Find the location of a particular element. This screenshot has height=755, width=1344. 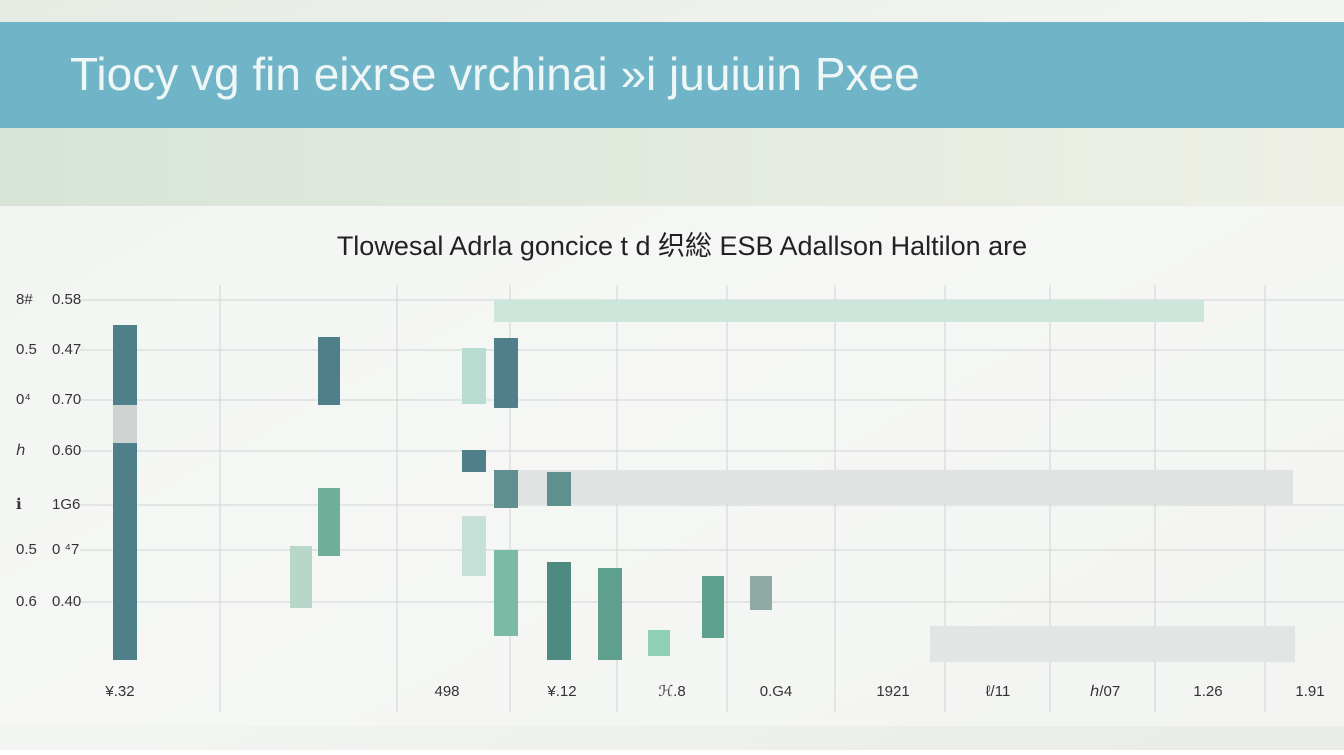

y-label: 0.6 is located at coordinates (26, 601).